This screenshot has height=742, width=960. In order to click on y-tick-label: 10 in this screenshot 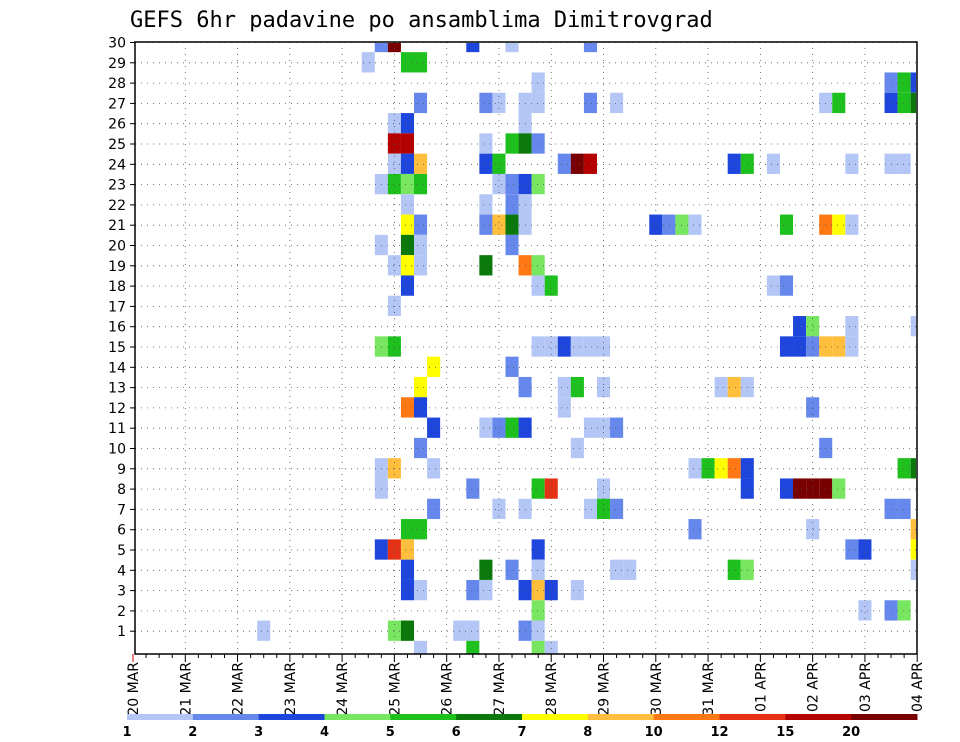, I will do `click(117, 450)`.